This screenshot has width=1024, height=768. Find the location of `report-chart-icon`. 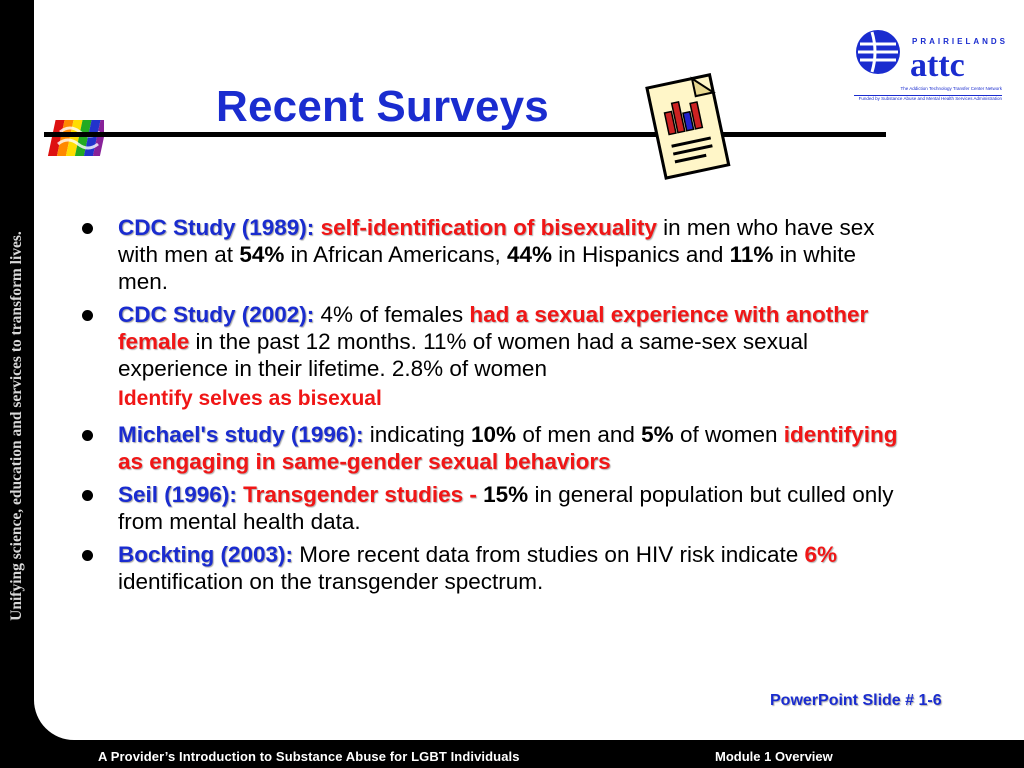

report-chart-icon is located at coordinates (688, 126).